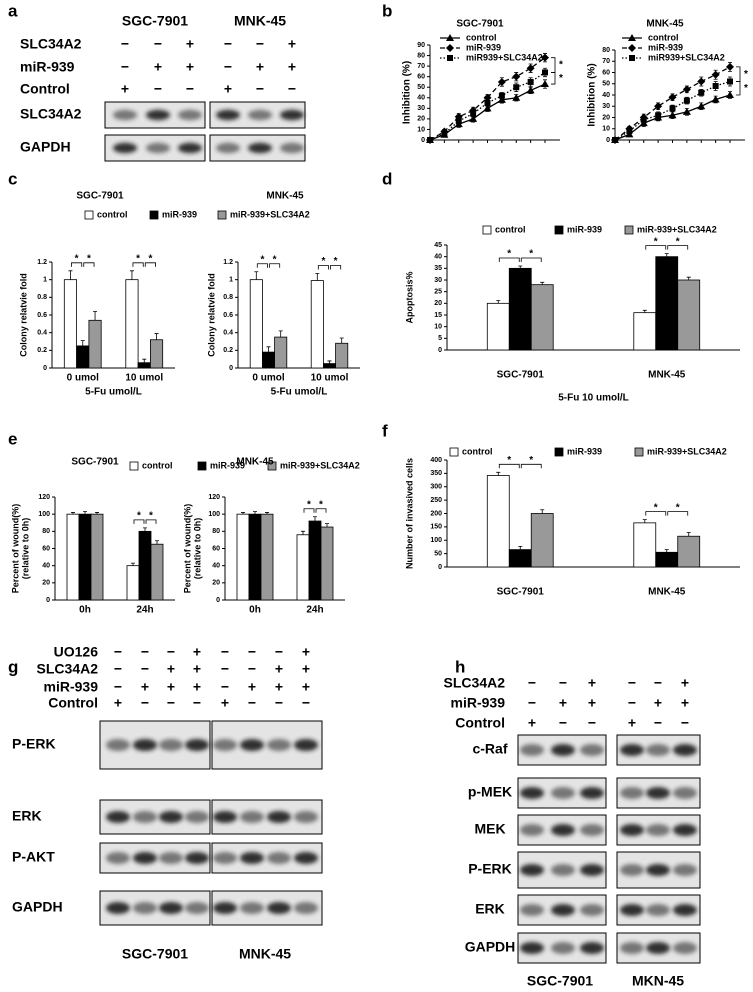 The width and height of the screenshot is (753, 992). What do you see at coordinates (521, 375) in the screenshot?
I see `x-tick-label: SGC-7901` at bounding box center [521, 375].